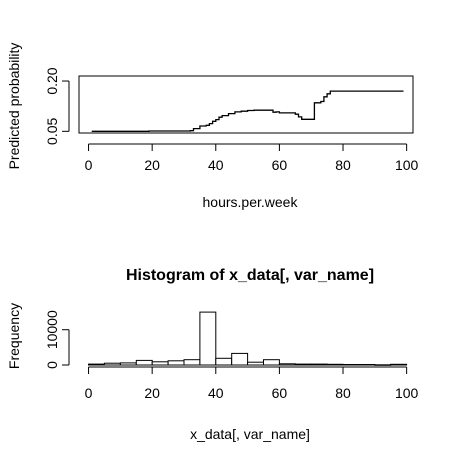 The width and height of the screenshot is (464, 463). Describe the element at coordinates (89, 165) in the screenshot. I see `top-x-tick-label: 0` at that location.